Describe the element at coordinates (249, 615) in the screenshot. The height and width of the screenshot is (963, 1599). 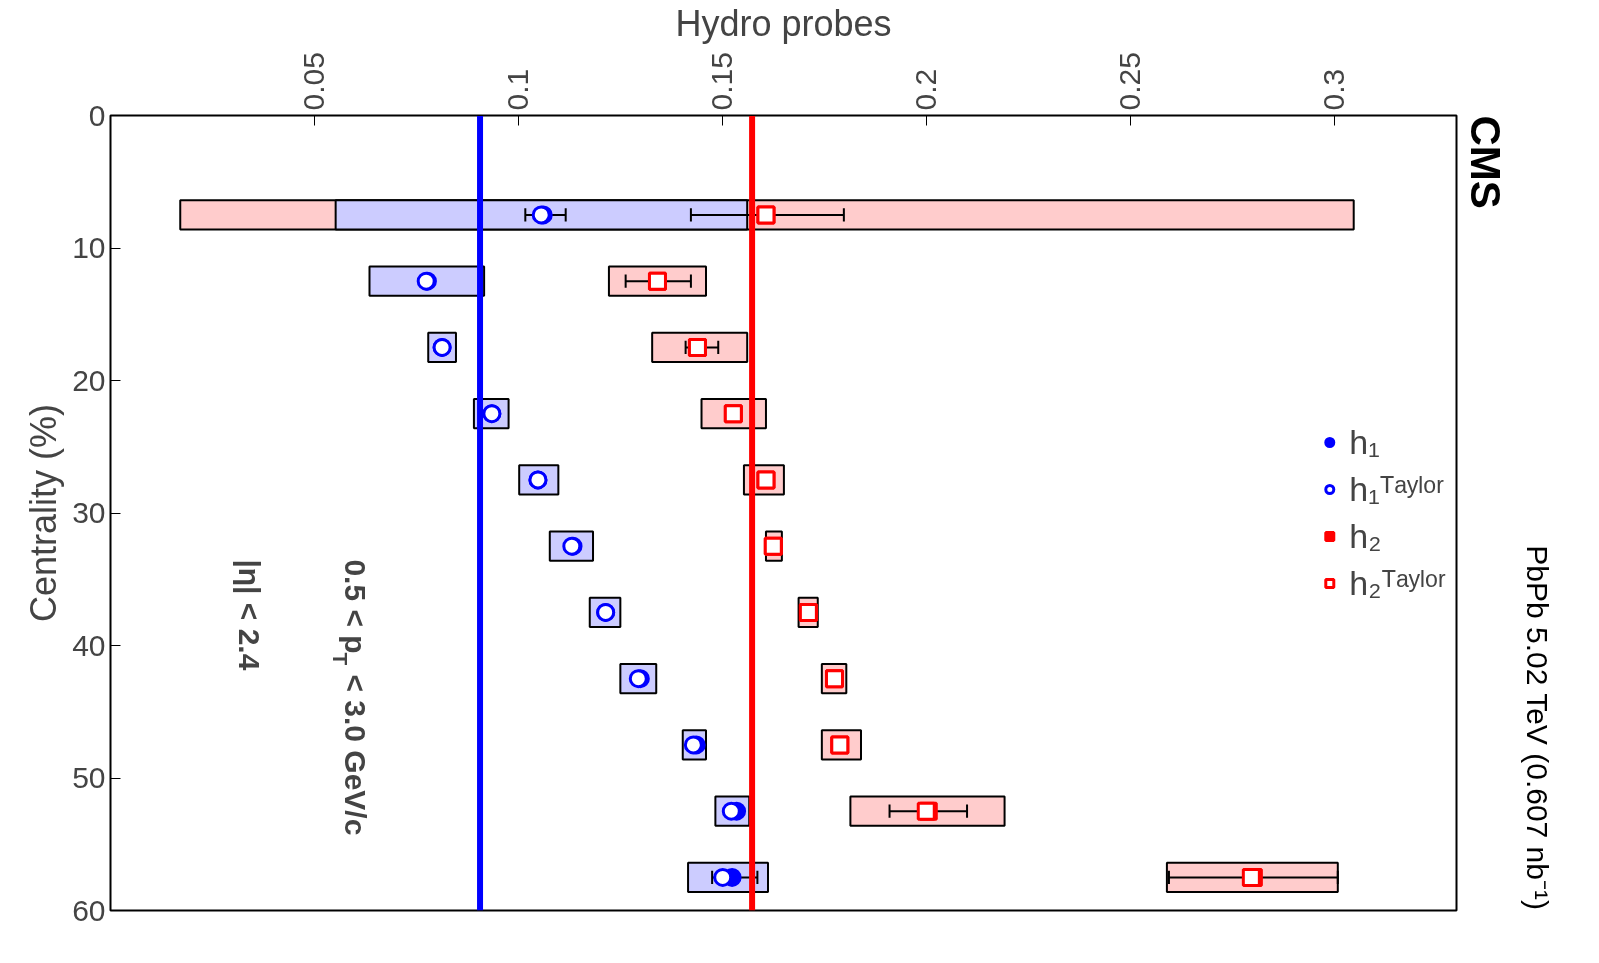
I see `annotation: |η| < 2.4` at that location.